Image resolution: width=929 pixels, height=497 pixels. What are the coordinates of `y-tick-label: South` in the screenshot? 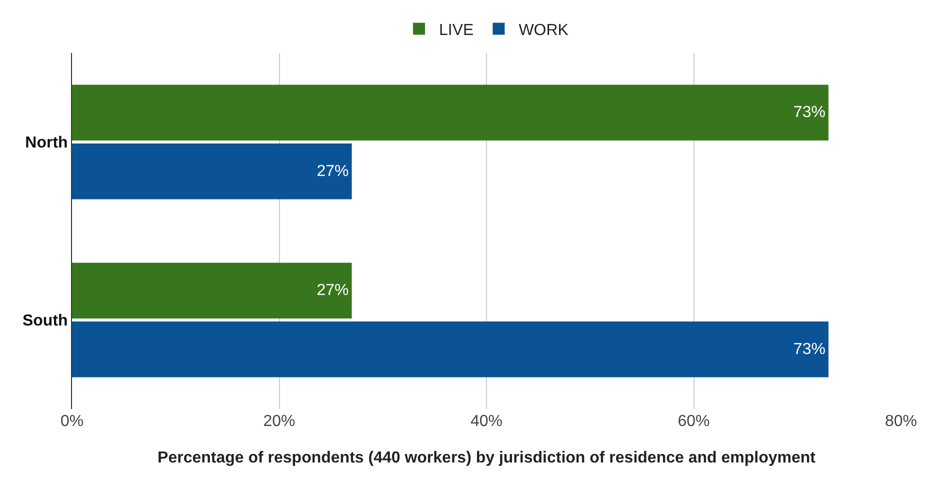 It's located at (45, 321).